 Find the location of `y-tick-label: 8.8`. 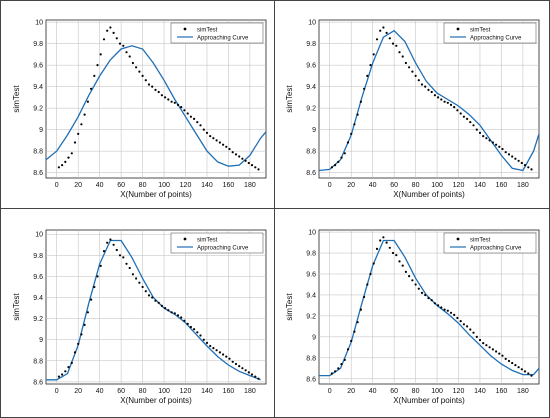

y-tick-label: 8.8 is located at coordinates (38, 361).